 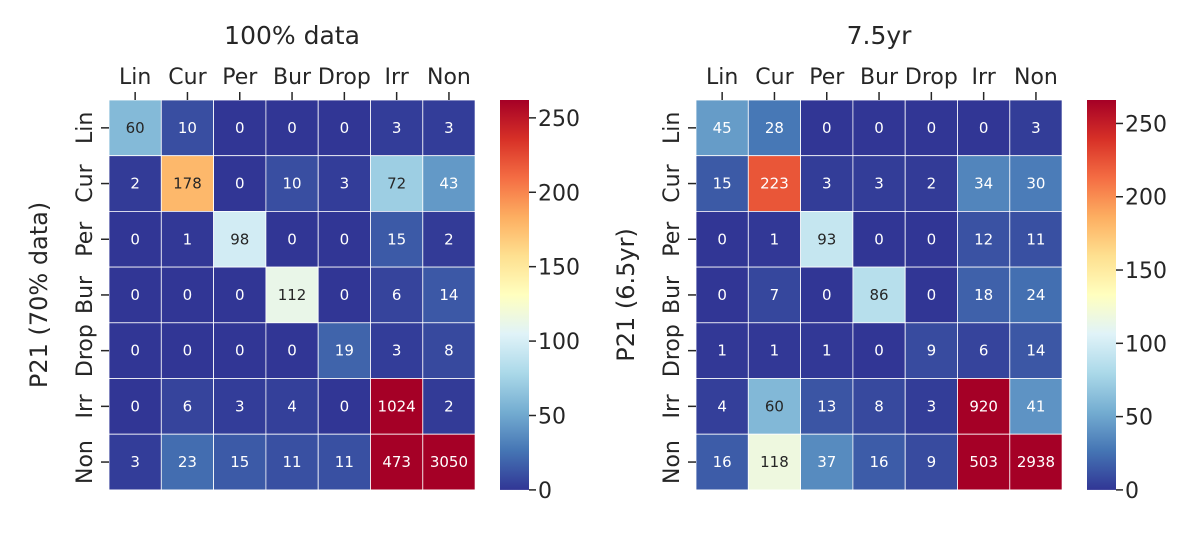 I want to click on cell-value-label: 16, so click(x=879, y=462).